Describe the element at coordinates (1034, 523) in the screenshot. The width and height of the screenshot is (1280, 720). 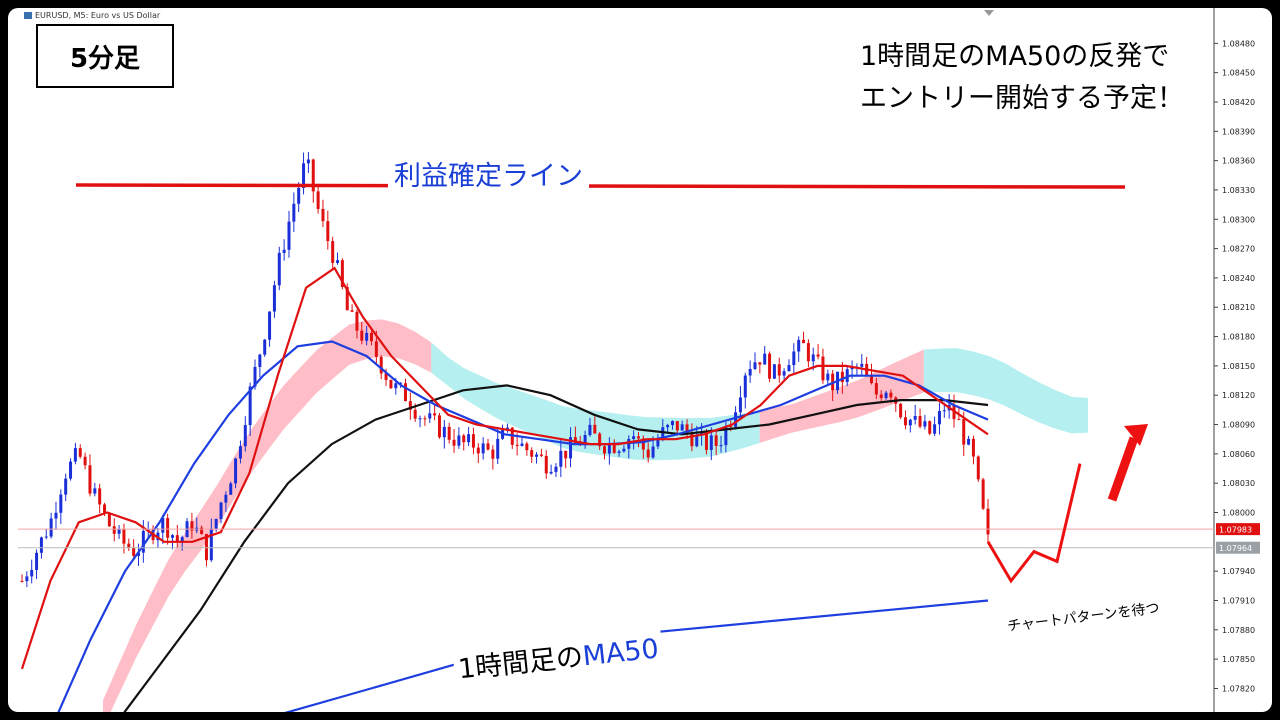
I see `projected-w-pattern` at that location.